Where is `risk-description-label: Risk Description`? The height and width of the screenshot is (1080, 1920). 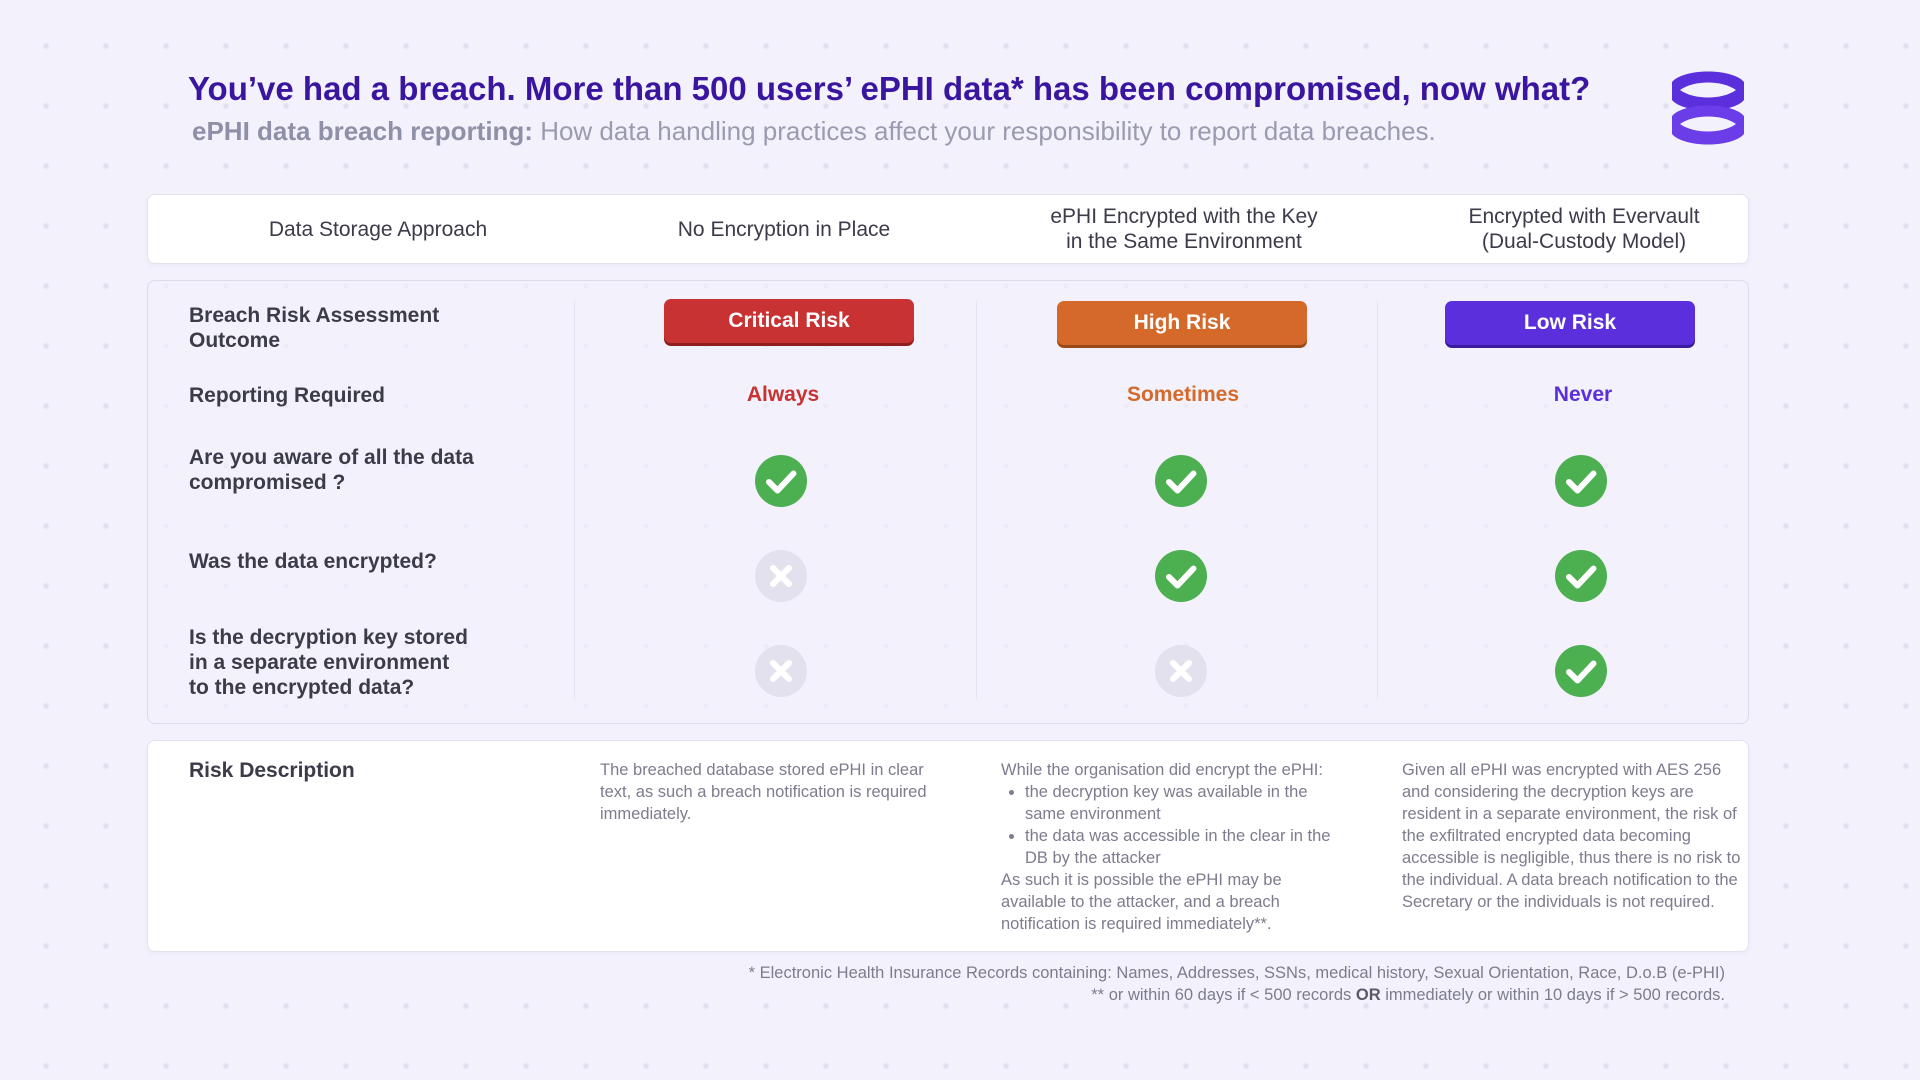
risk-description-label: Risk Description is located at coordinates (272, 770).